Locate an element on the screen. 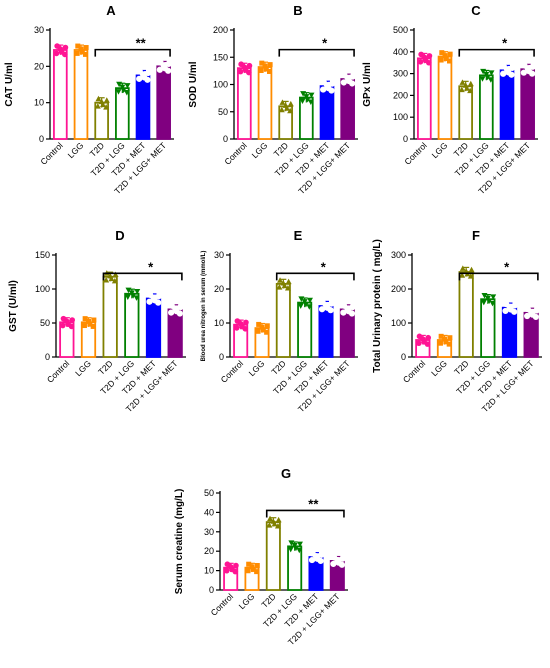  significance-label-a: ** is located at coordinates (141, 43).